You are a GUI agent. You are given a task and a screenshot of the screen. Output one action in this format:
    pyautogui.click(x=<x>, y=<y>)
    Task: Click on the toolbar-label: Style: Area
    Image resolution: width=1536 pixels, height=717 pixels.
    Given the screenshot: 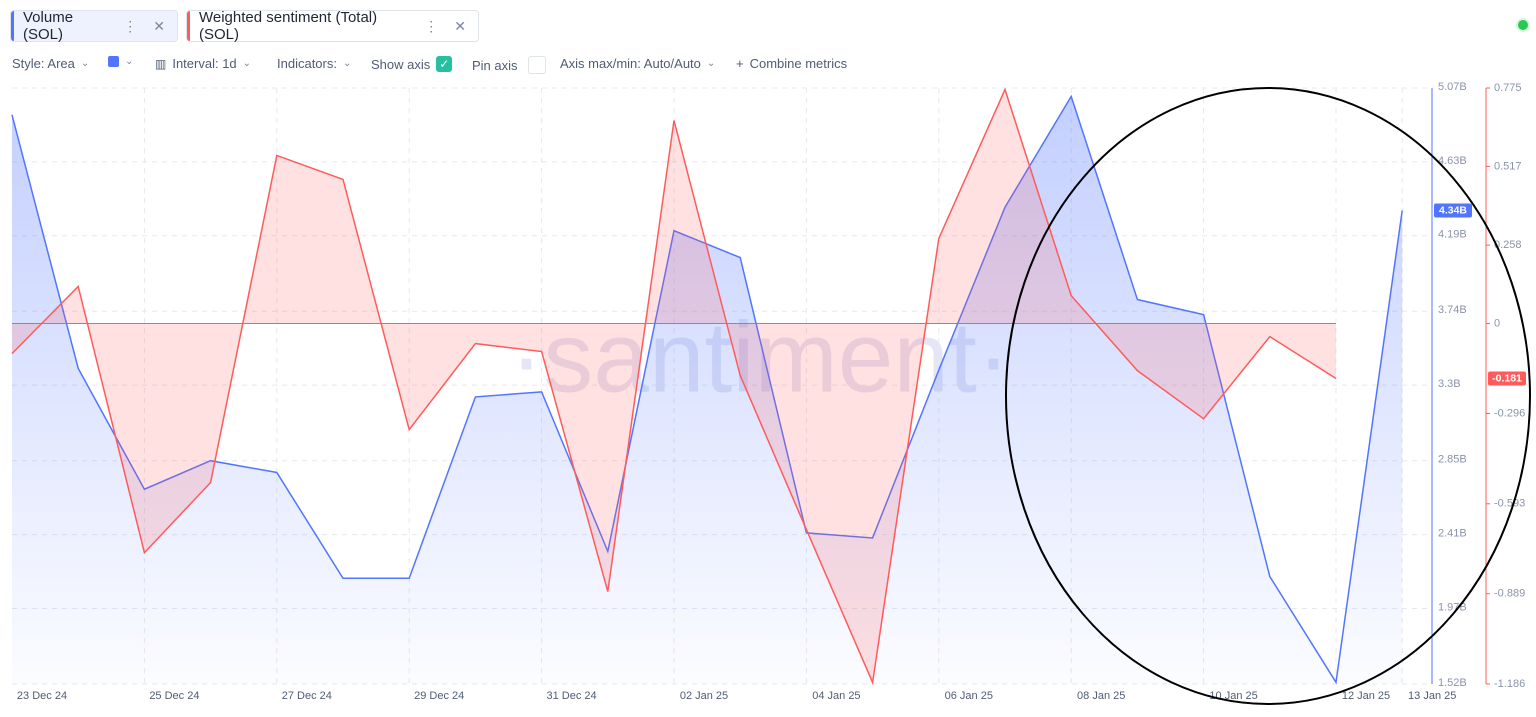 What is the action you would take?
    pyautogui.click(x=43, y=63)
    